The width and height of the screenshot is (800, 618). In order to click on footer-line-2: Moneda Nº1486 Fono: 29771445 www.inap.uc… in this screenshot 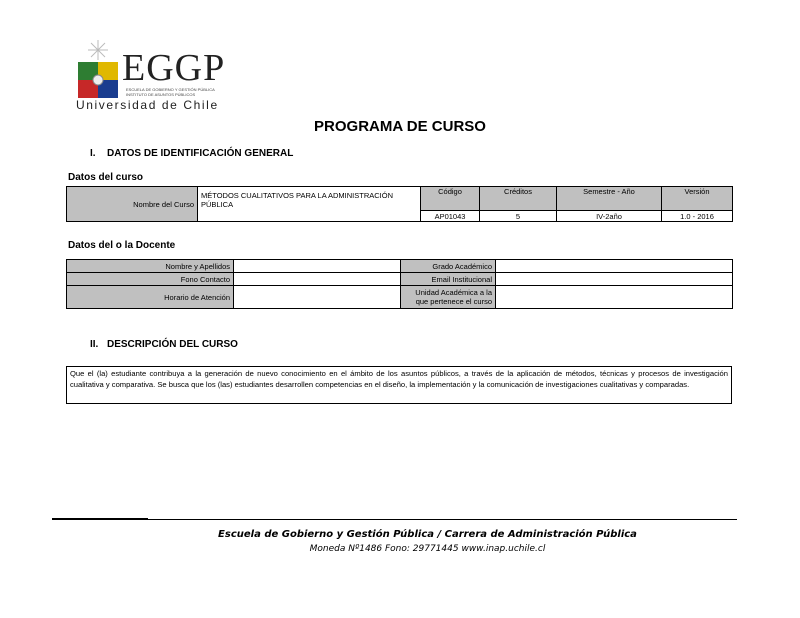, I will do `click(427, 549)`.